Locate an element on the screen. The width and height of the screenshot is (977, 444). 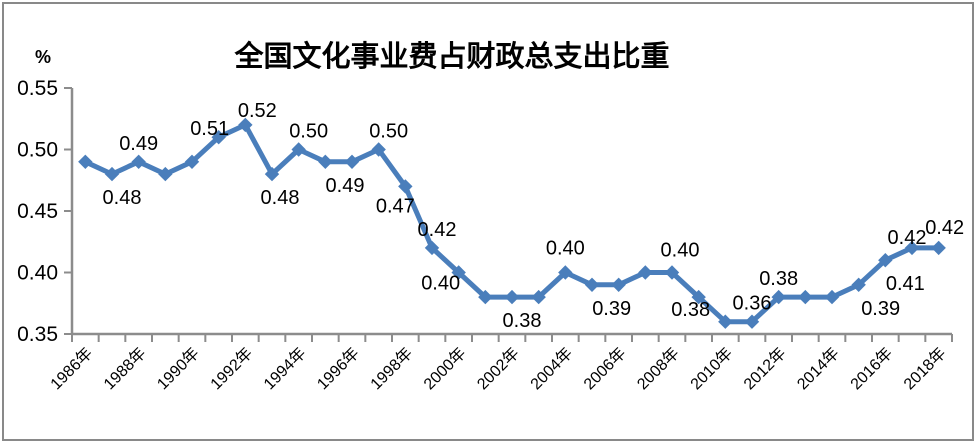
x-tick-label: 2000年 is located at coordinates (444, 368).